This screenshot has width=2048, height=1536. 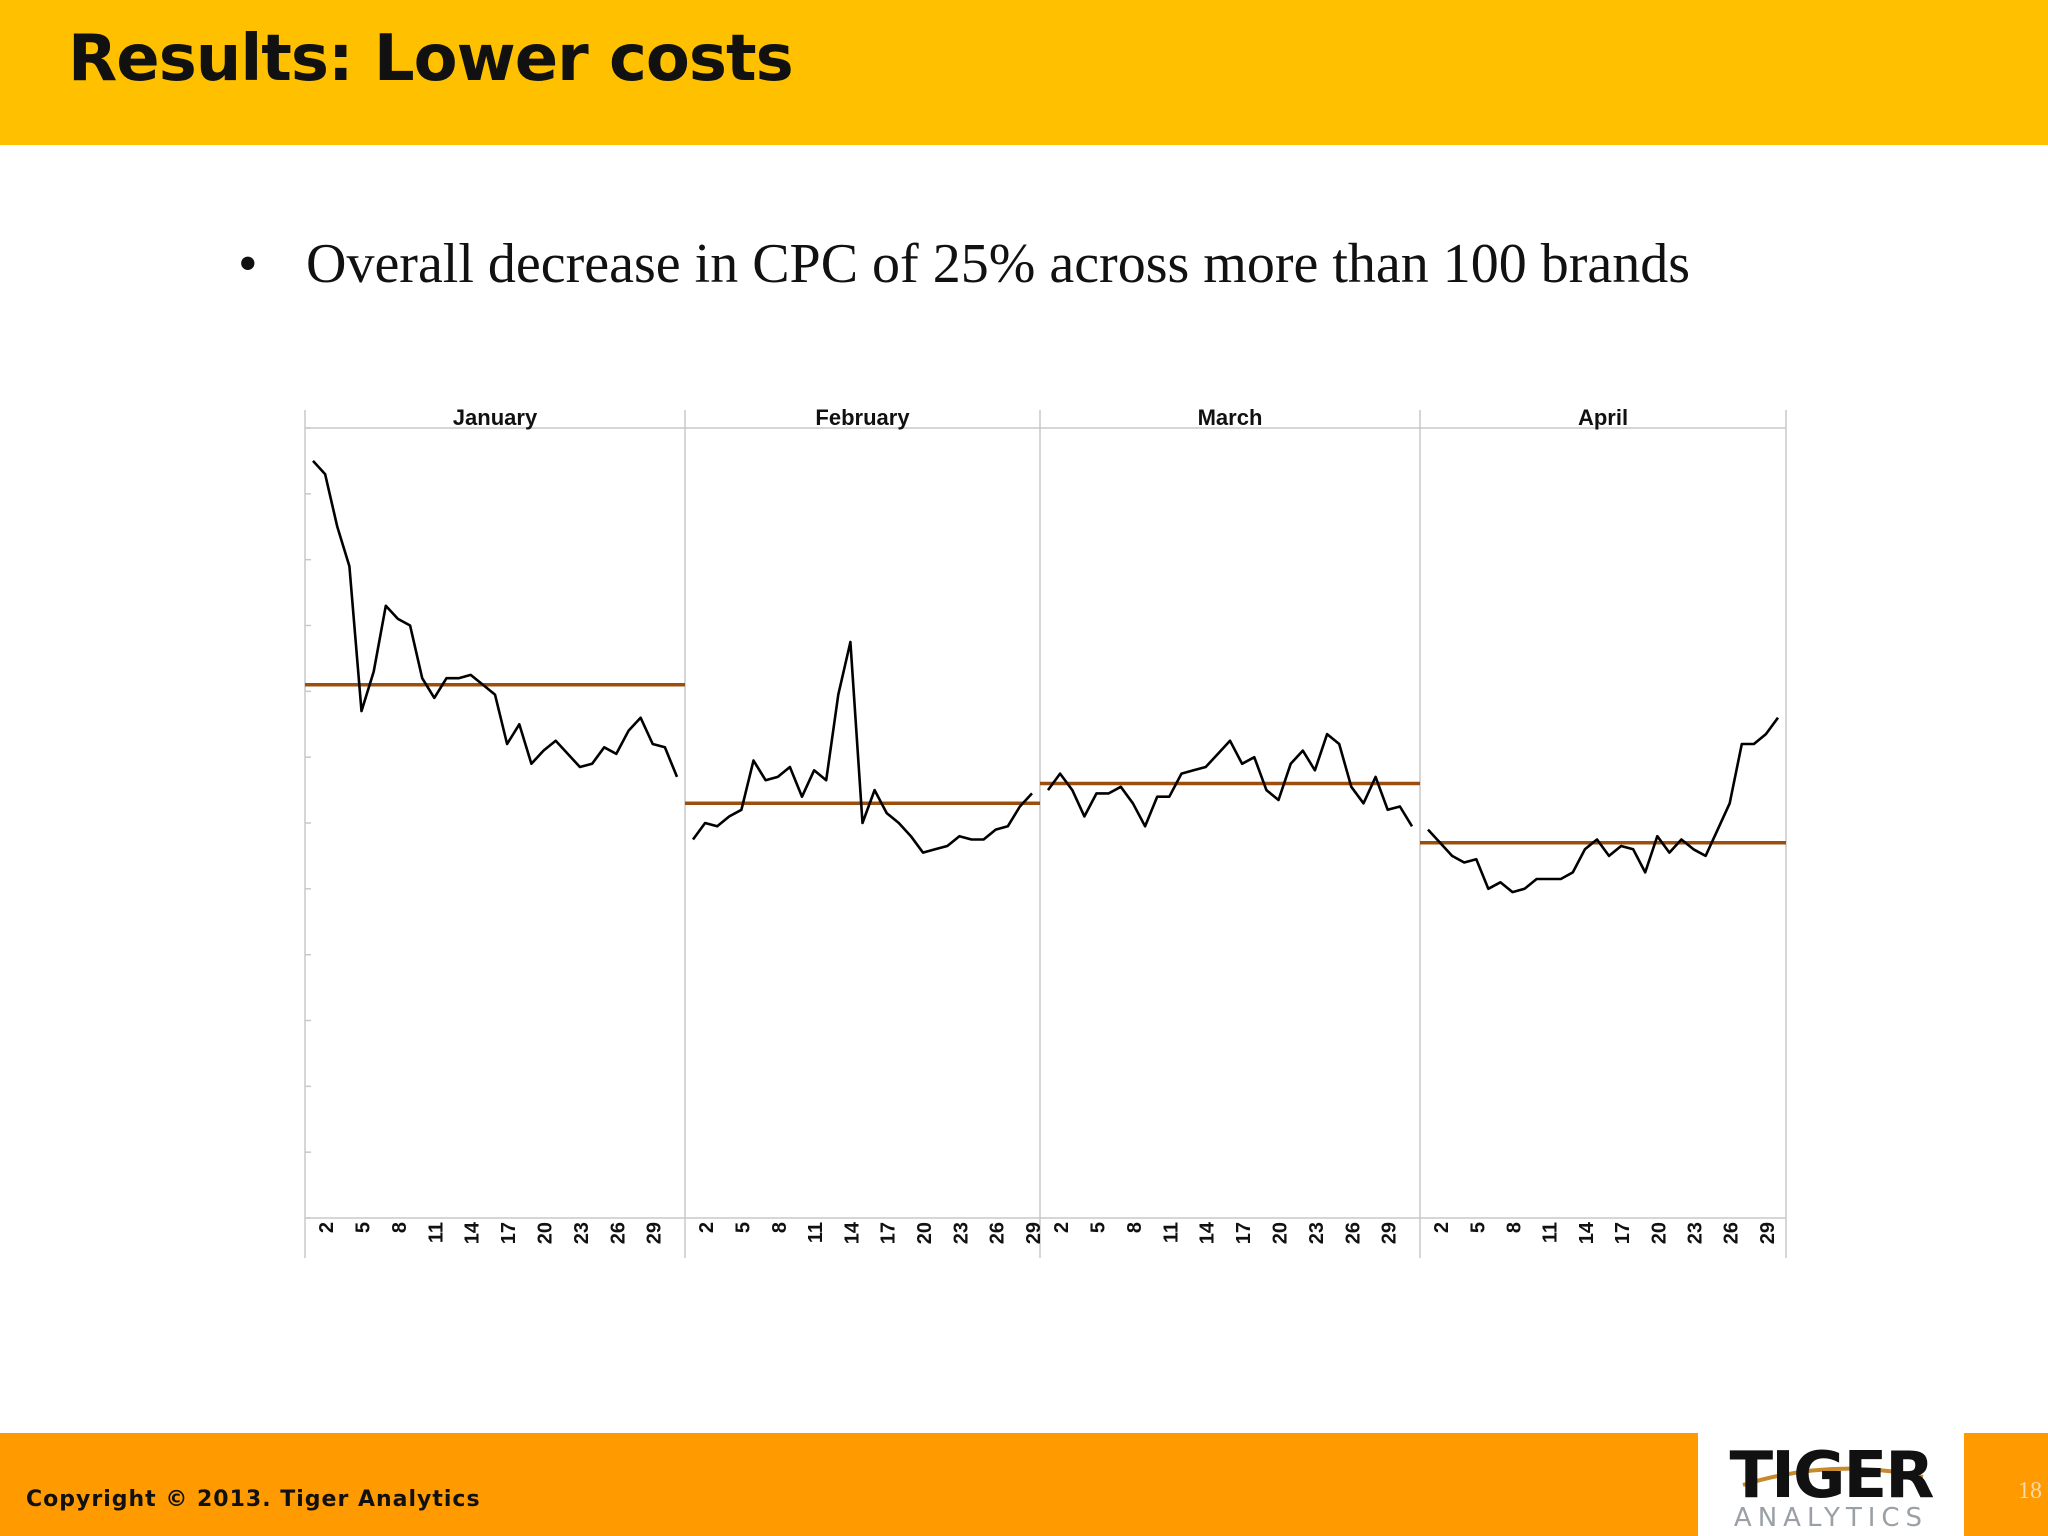 I want to click on x-tick-label-march-2: 2, so click(x=1062, y=1227).